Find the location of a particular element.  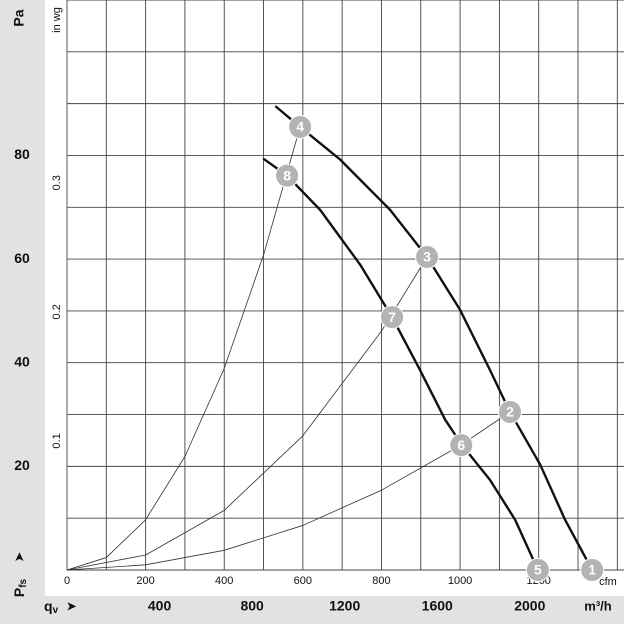

point-label: 8 is located at coordinates (287, 175).